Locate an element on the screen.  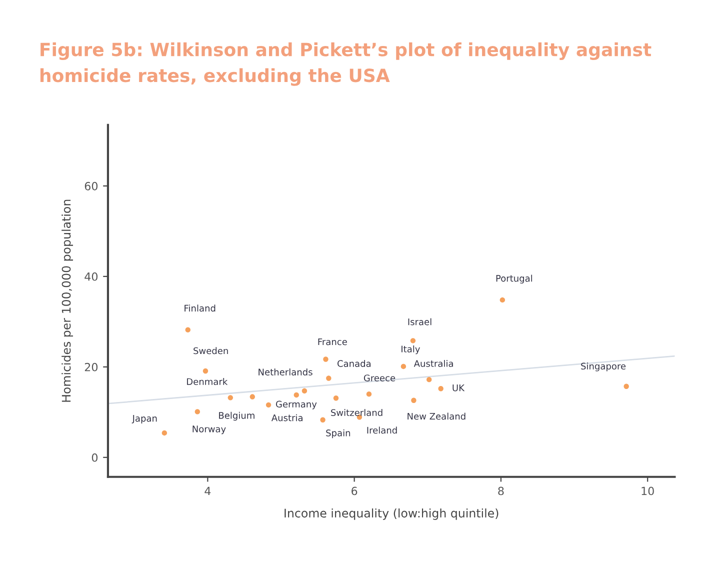
annotation: Finland is located at coordinates (200, 308).